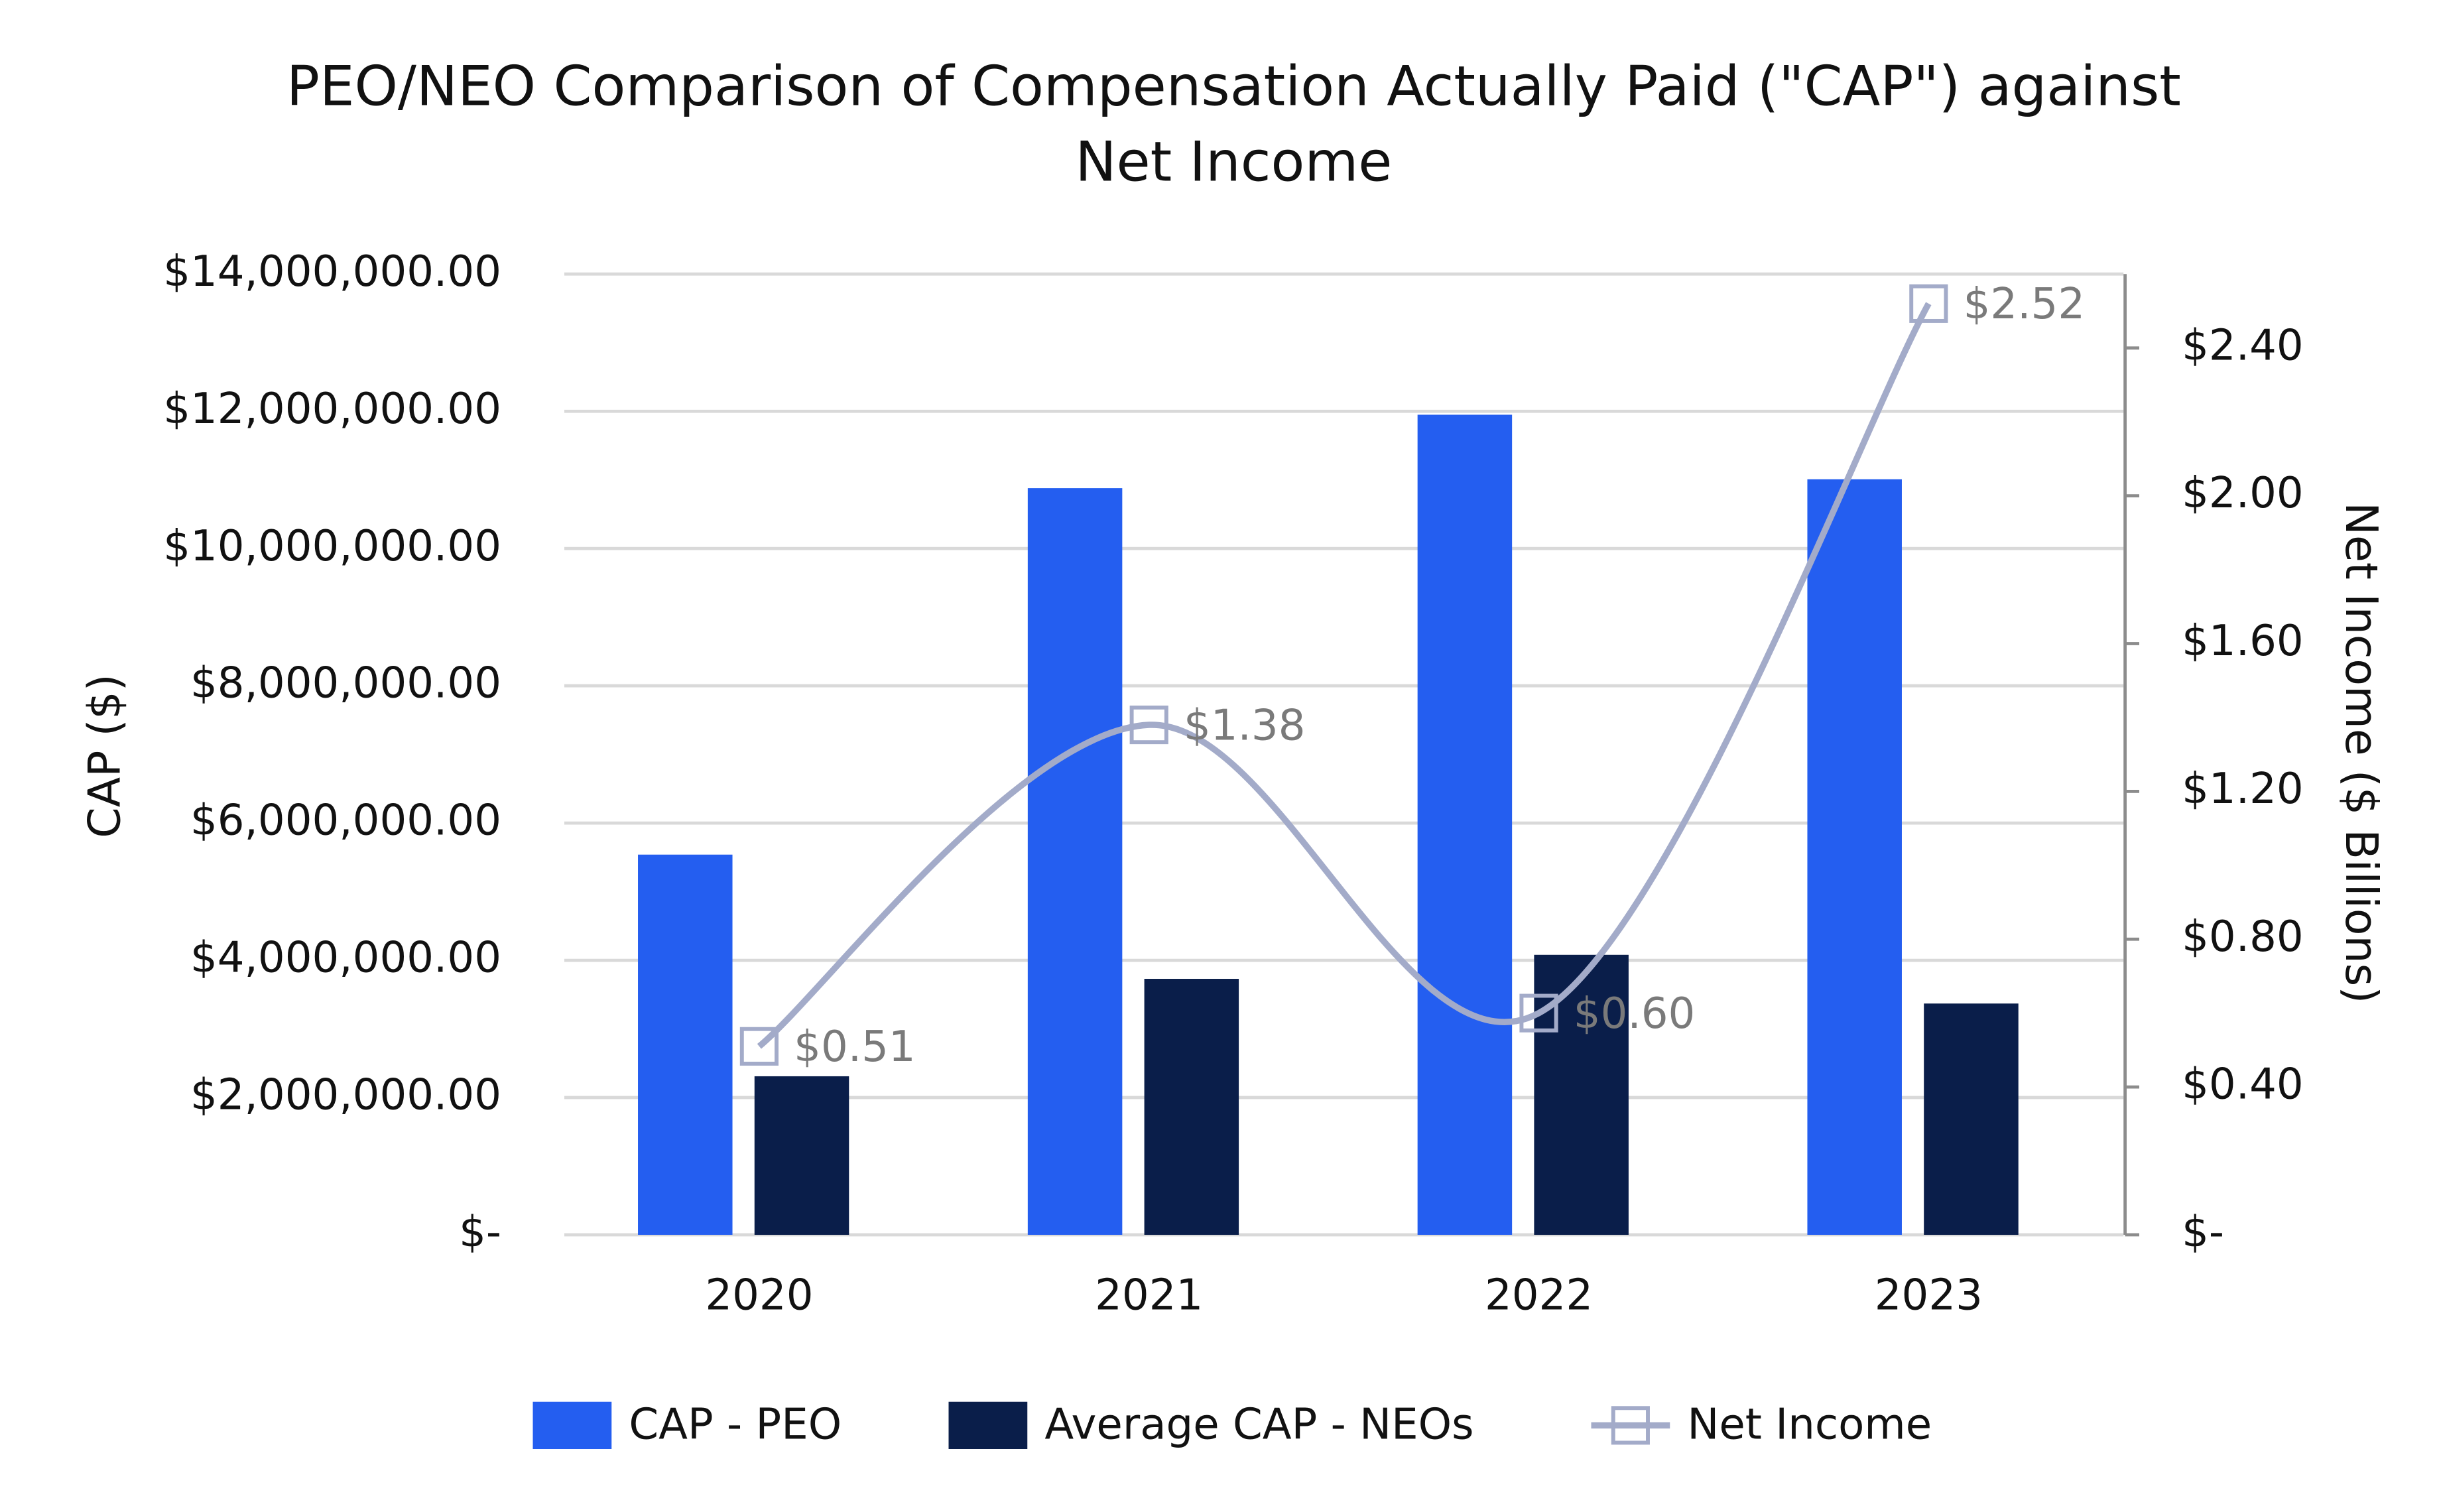  What do you see at coordinates (345, 958) in the screenshot?
I see `y-tick-label: $4,000,000.00` at bounding box center [345, 958].